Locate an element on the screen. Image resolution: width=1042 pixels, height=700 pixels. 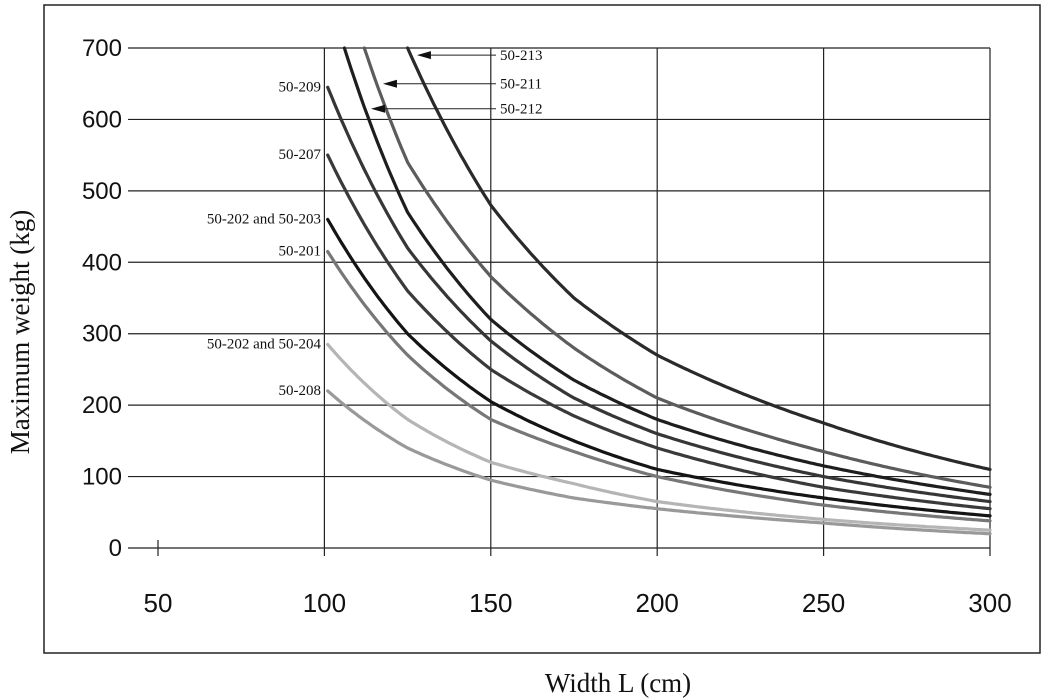
y-axis-title: Maximum weight (kg) is located at coordinates (20, 332).